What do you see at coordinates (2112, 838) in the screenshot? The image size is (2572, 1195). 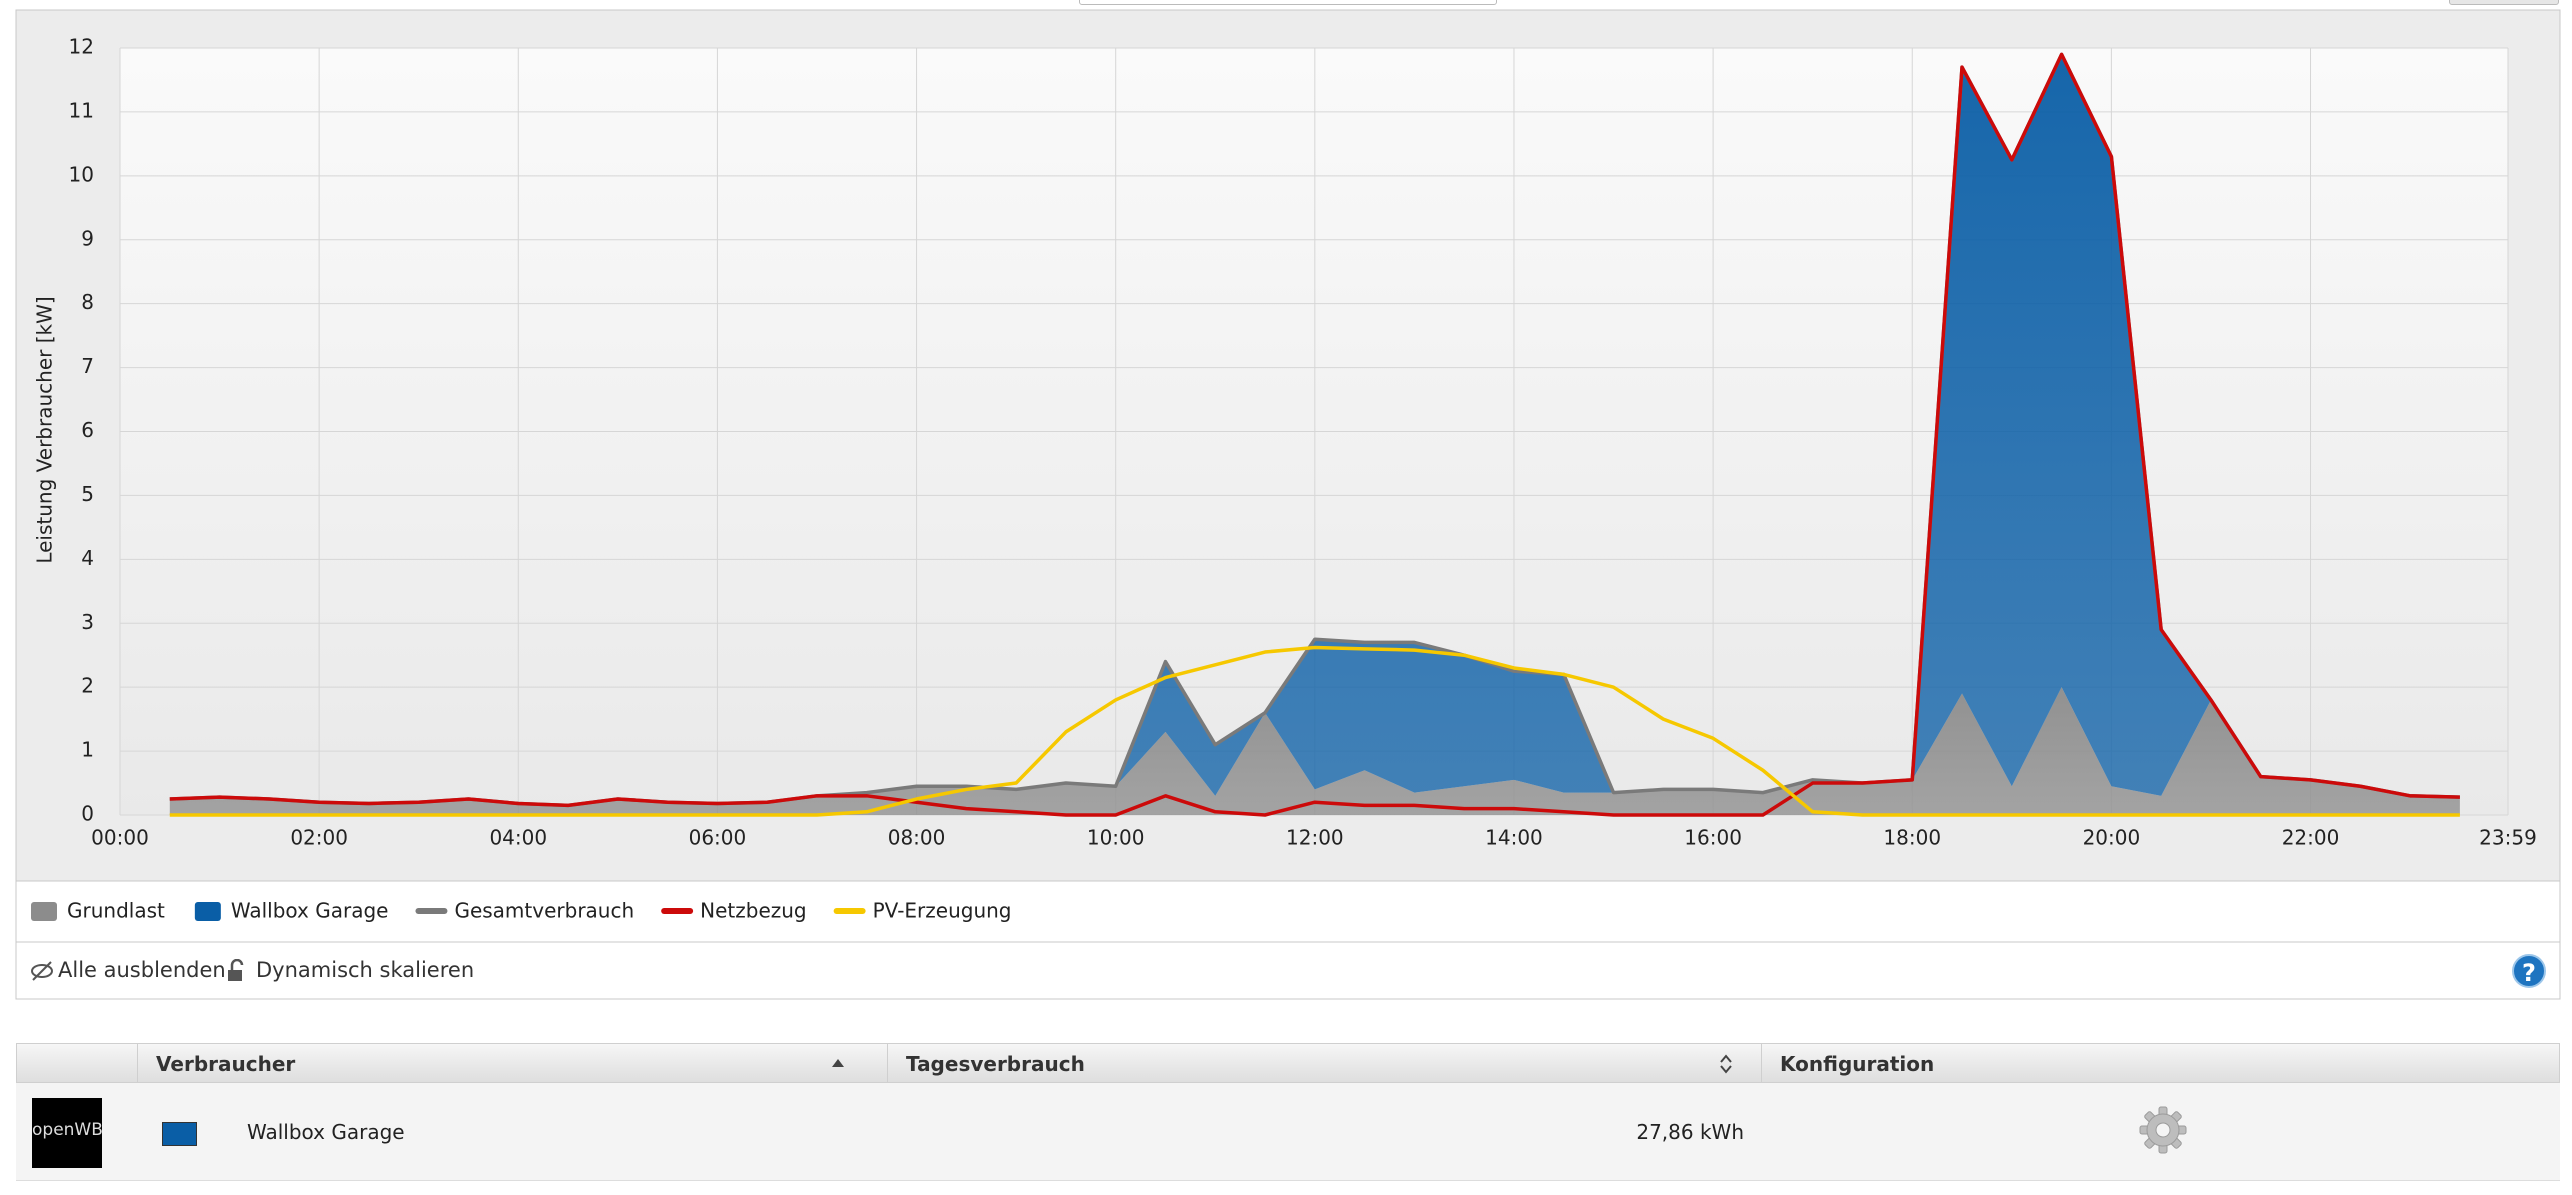 I see `x-tick-label: 20:00` at bounding box center [2112, 838].